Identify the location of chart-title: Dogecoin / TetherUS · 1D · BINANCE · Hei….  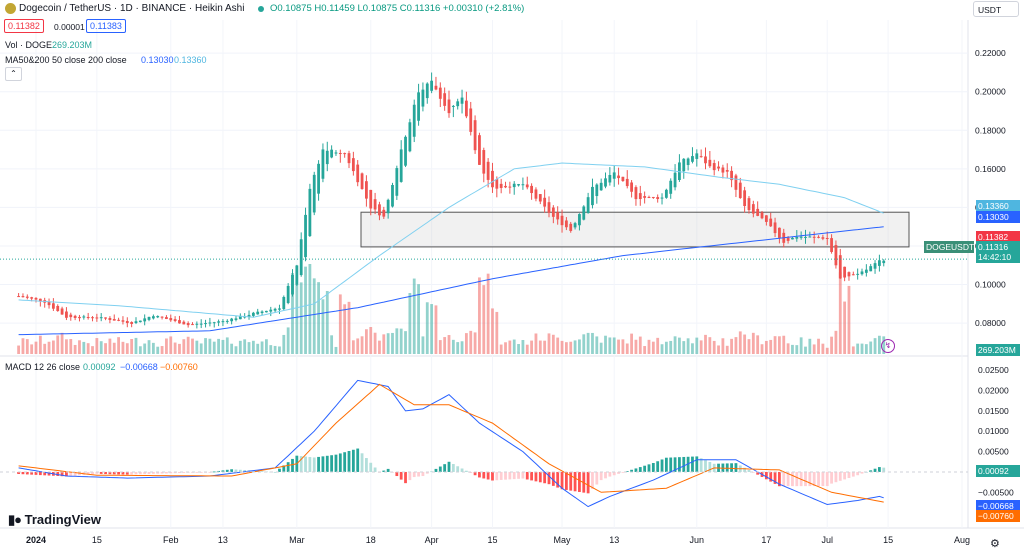
(132, 8).